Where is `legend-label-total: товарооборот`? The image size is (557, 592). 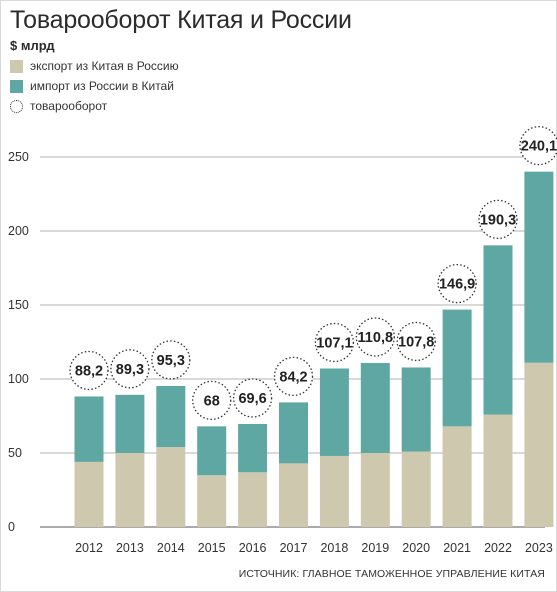 legend-label-total: товарооборот is located at coordinates (69, 106).